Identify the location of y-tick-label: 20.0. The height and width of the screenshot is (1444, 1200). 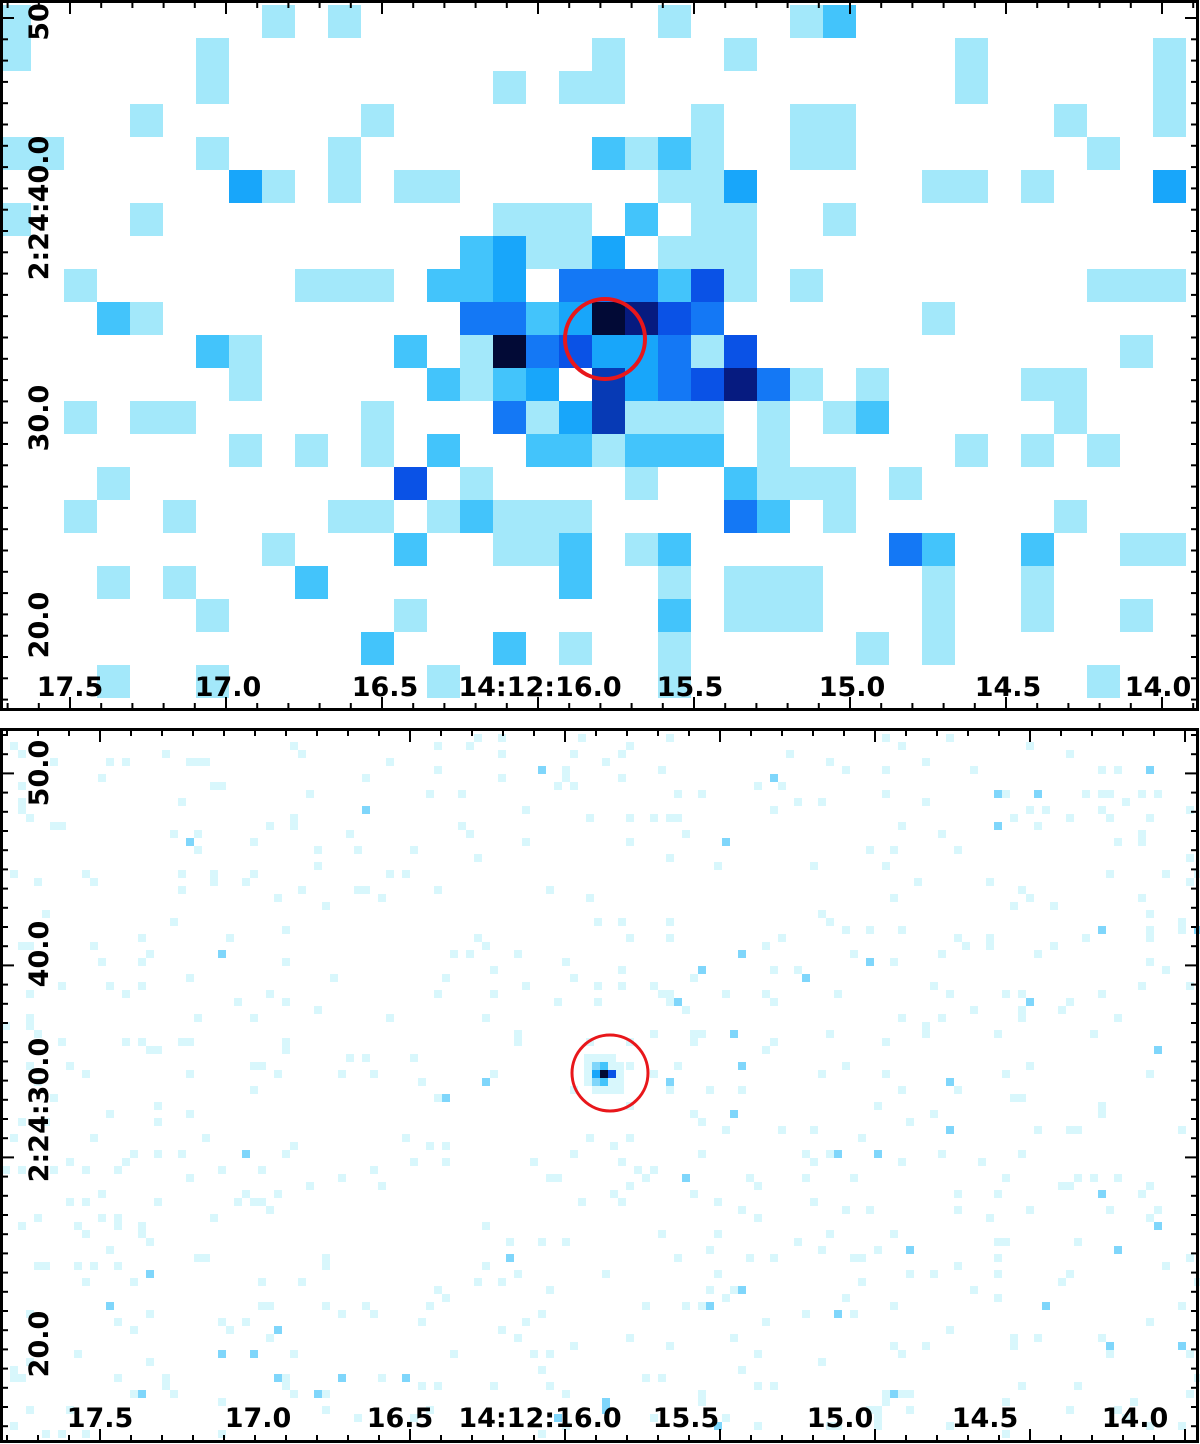
(39, 625).